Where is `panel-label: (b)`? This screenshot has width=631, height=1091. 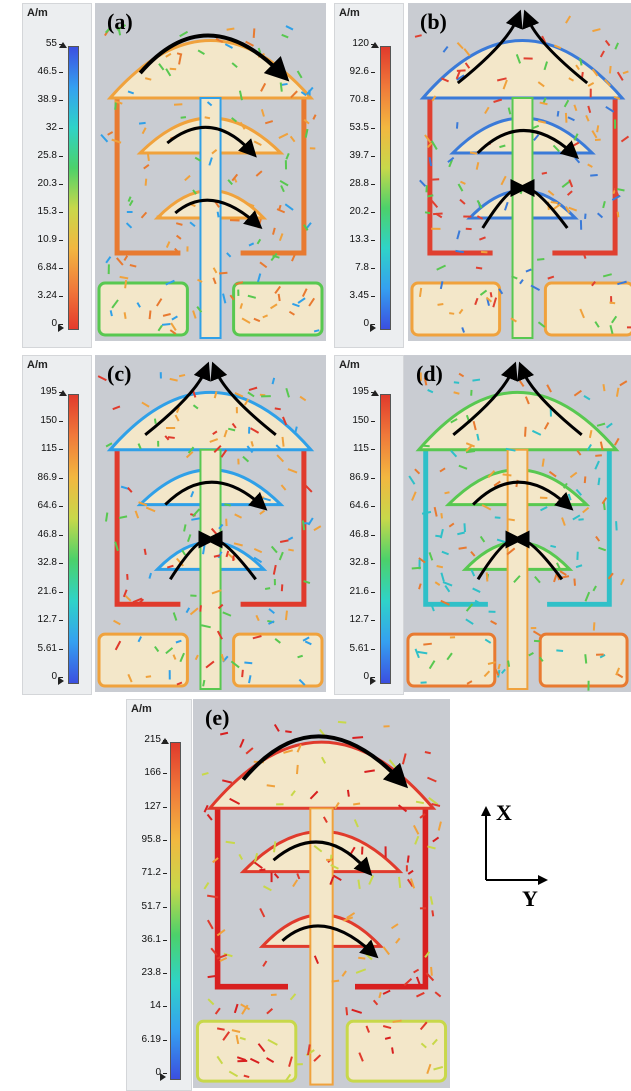
panel-label: (b) is located at coordinates (433, 21).